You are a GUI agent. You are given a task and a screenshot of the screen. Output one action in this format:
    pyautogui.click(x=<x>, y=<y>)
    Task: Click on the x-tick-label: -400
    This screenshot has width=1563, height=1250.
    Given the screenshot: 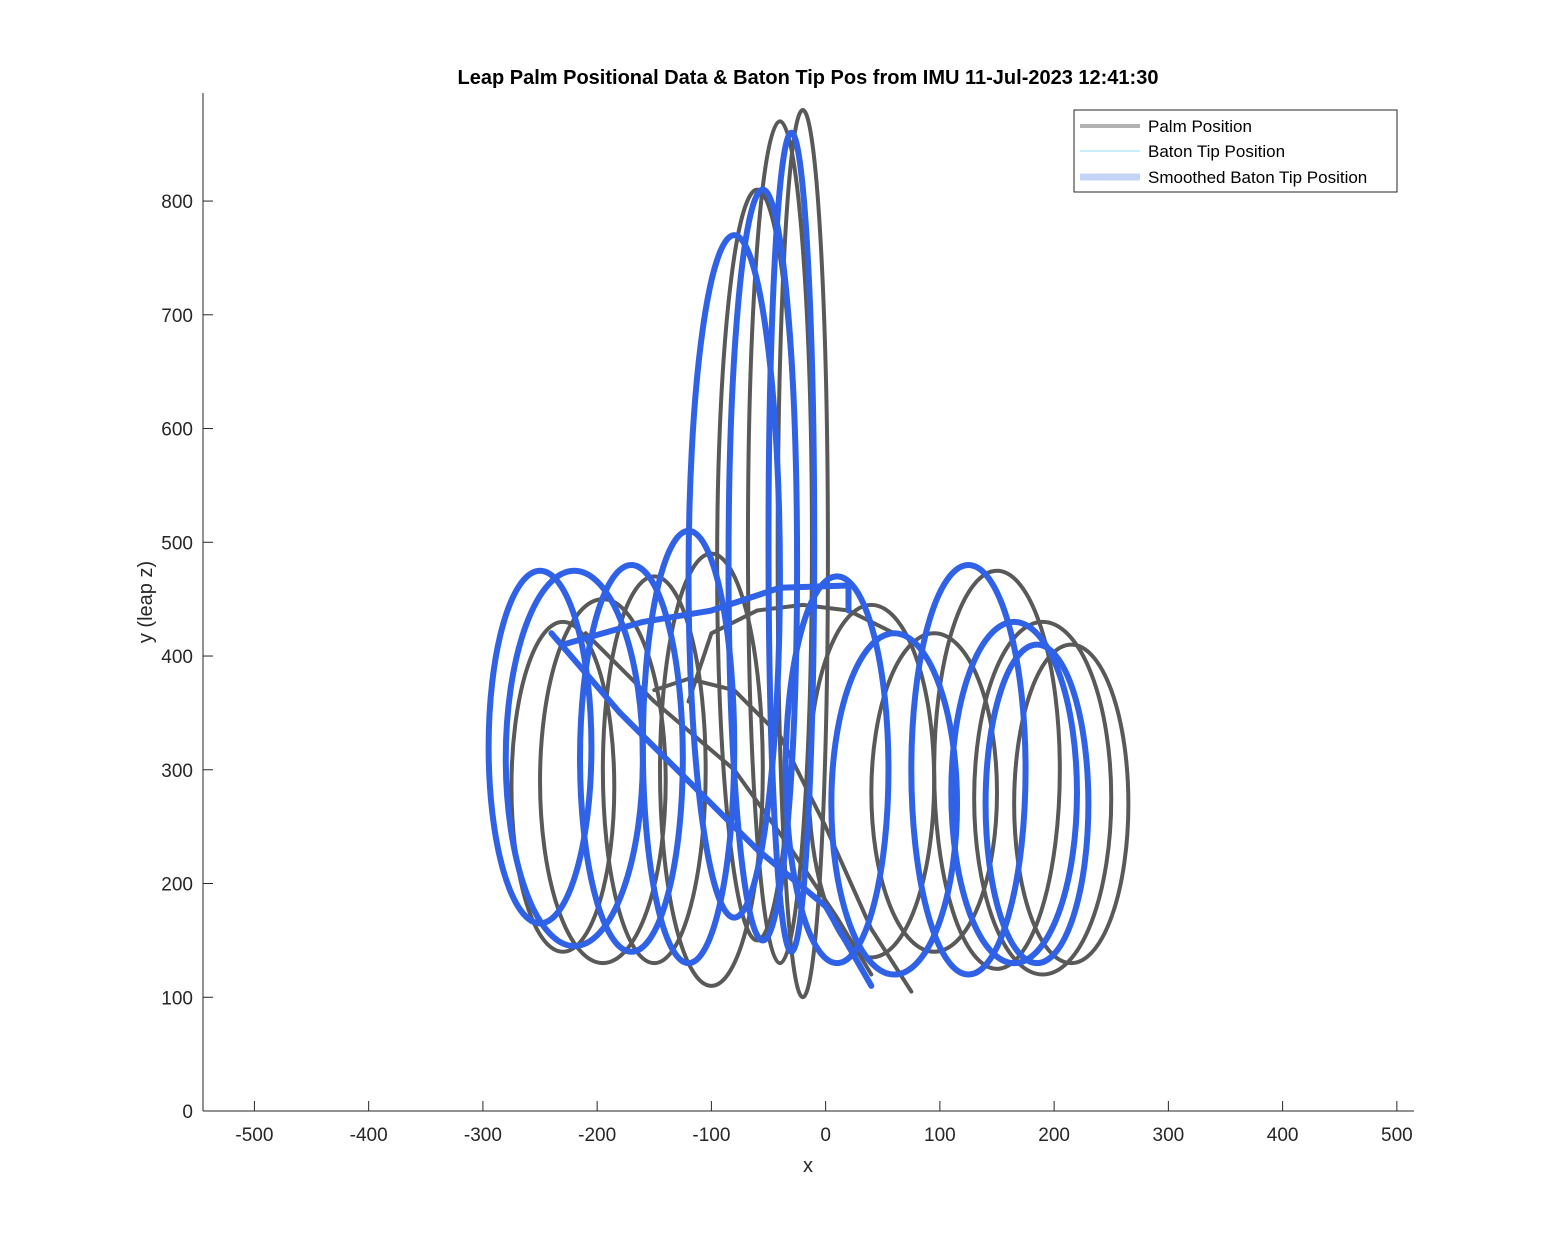 What is the action you would take?
    pyautogui.click(x=369, y=1135)
    